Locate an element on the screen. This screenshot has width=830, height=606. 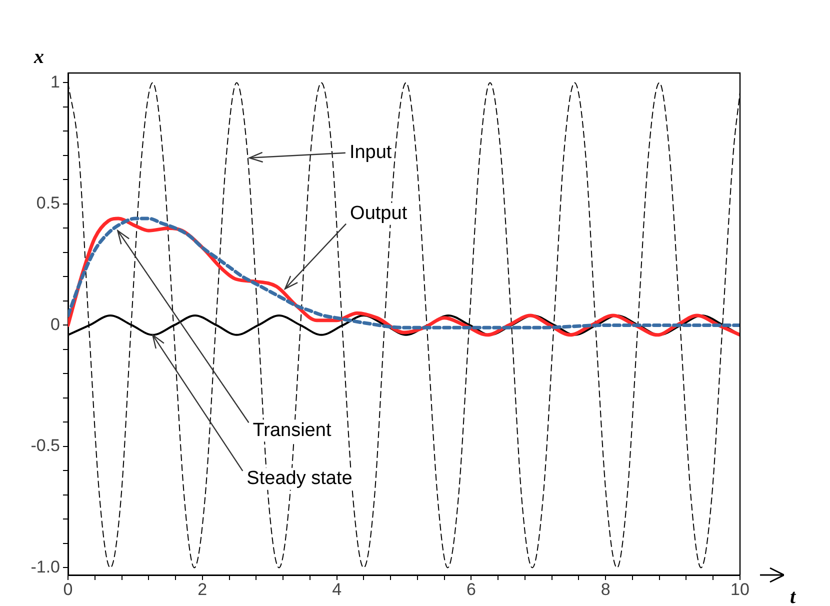
annotation: Input is located at coordinates (370, 153).